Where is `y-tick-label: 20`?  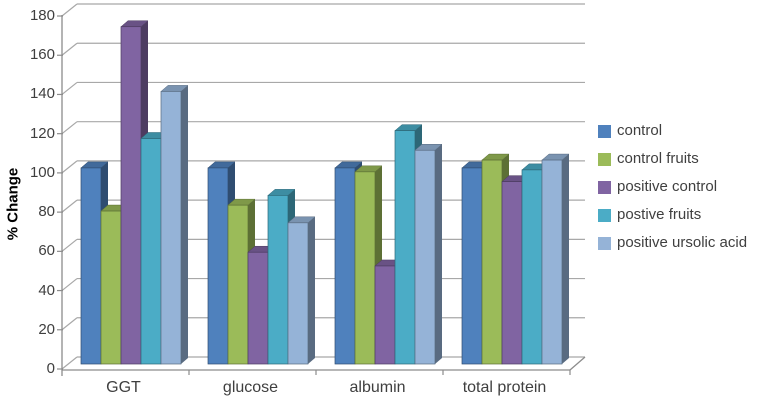
y-tick-label: 20 is located at coordinates (46, 329).